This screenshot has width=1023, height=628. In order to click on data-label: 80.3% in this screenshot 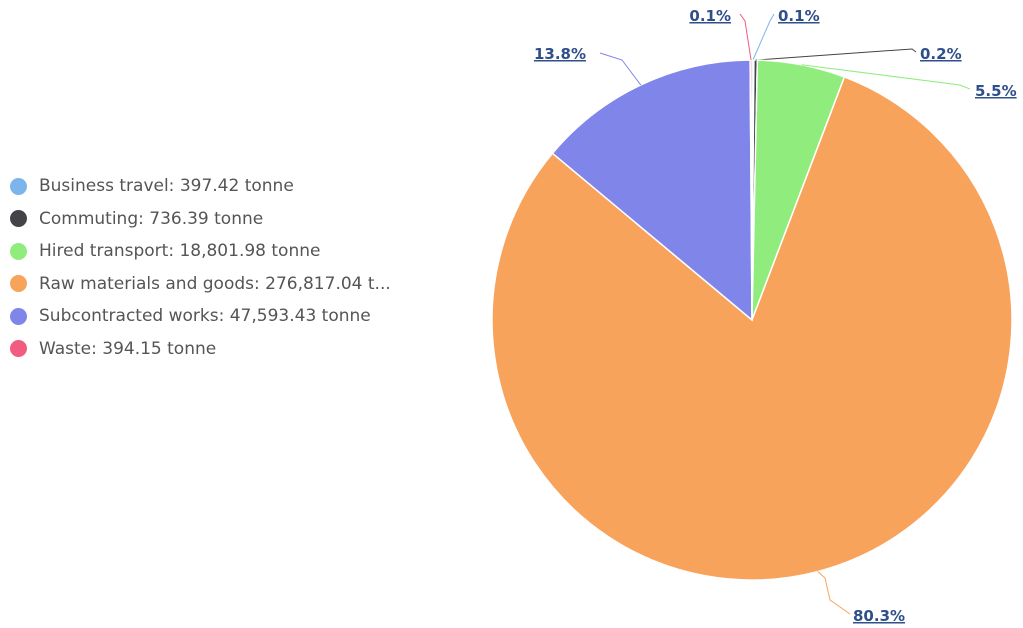, I will do `click(879, 616)`.